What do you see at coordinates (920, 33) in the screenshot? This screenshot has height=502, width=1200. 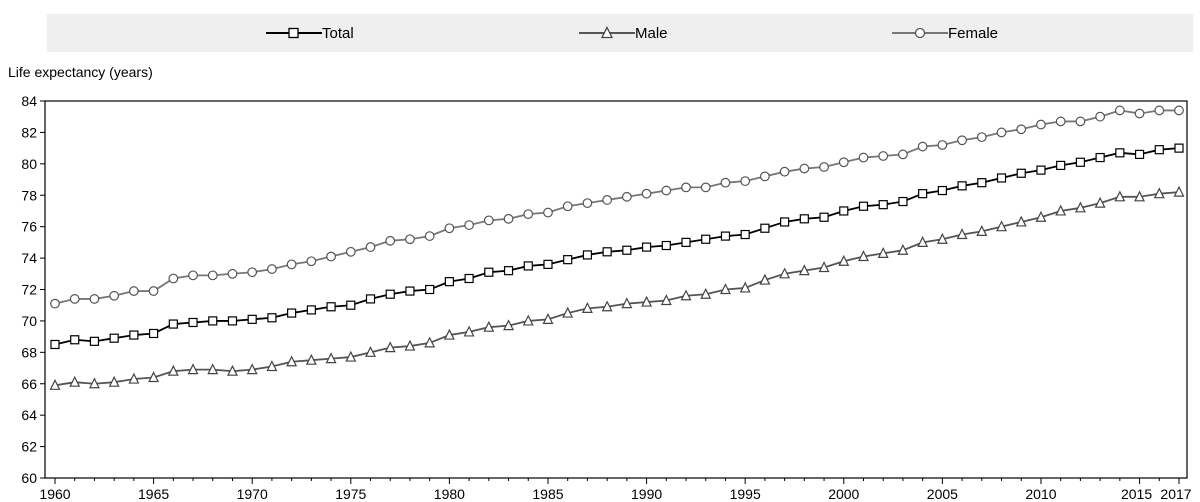 I see `circle-marker-icon` at bounding box center [920, 33].